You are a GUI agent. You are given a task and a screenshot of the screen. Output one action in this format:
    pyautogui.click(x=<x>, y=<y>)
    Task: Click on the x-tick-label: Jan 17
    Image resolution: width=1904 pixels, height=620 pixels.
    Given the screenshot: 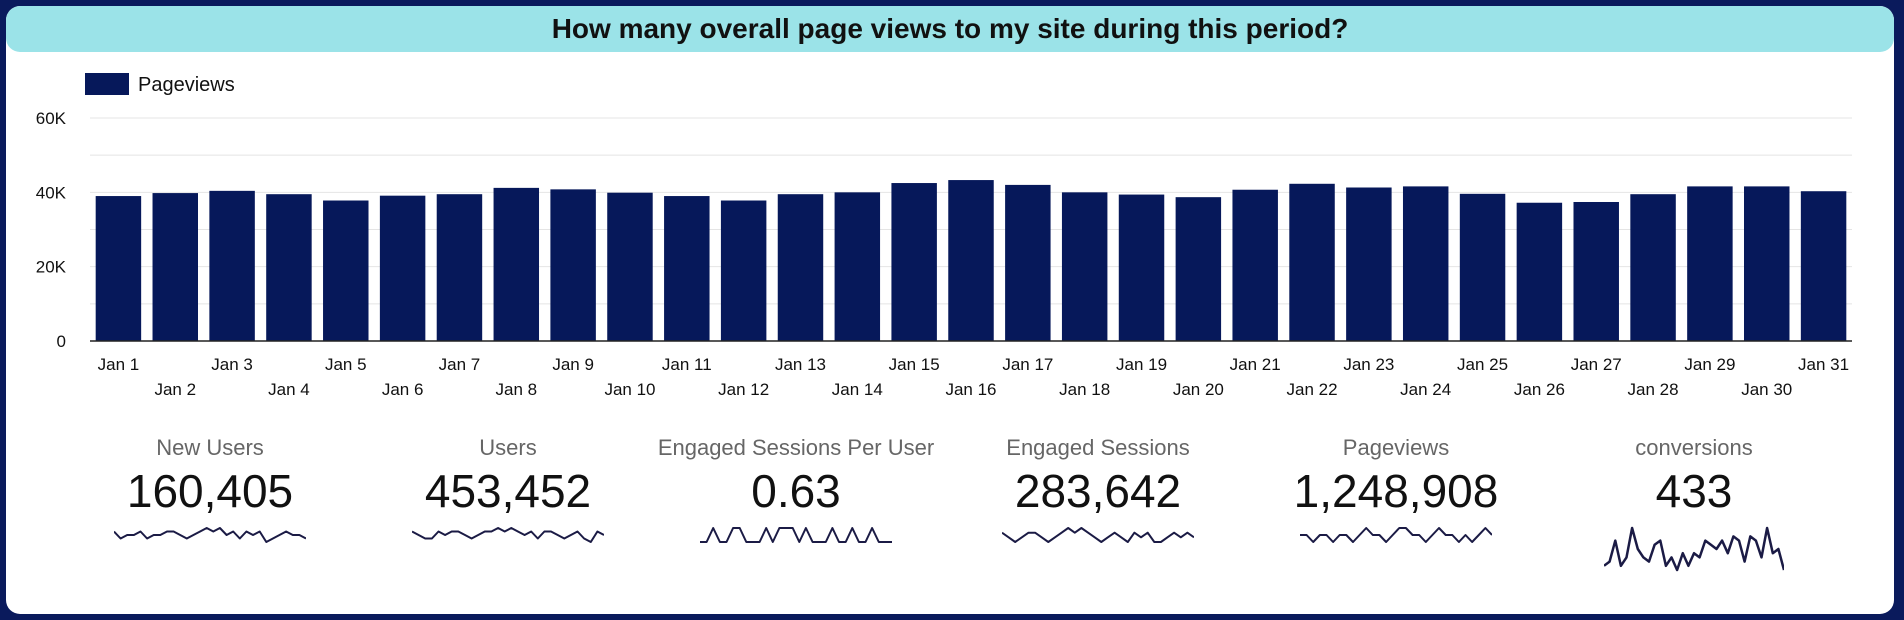 What is the action you would take?
    pyautogui.click(x=1027, y=364)
    